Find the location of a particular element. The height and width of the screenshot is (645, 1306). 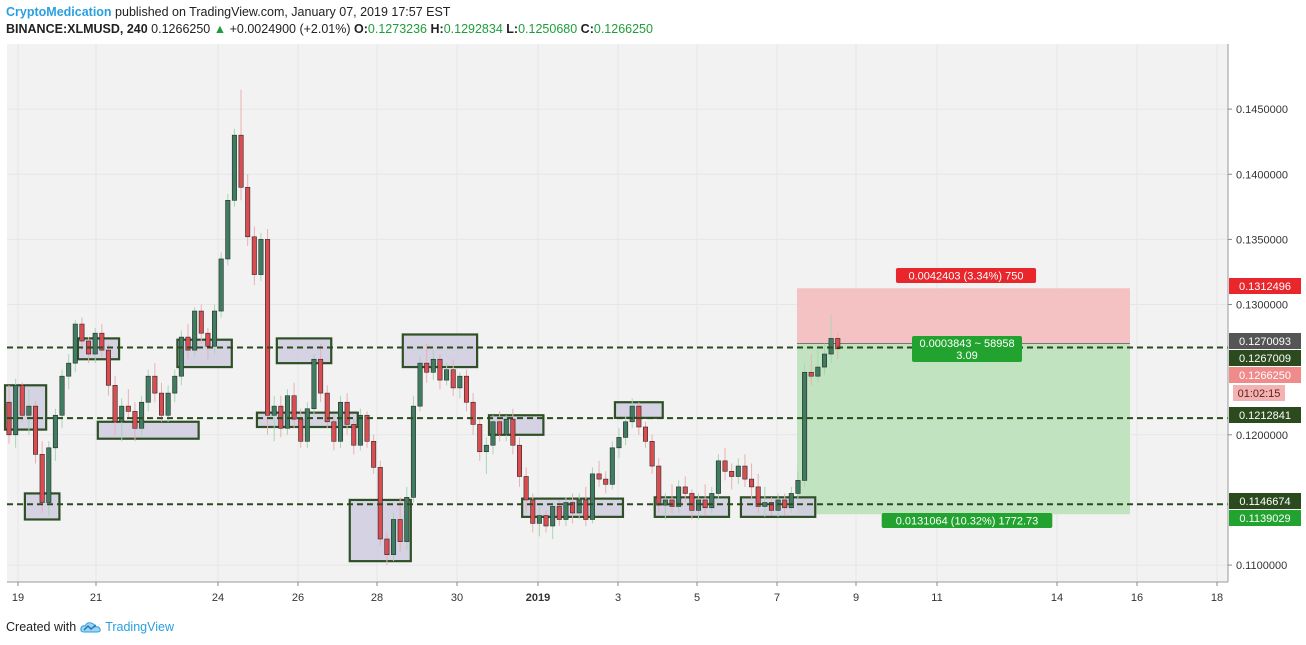

tradingview-brand: TradingView is located at coordinates (139, 627).